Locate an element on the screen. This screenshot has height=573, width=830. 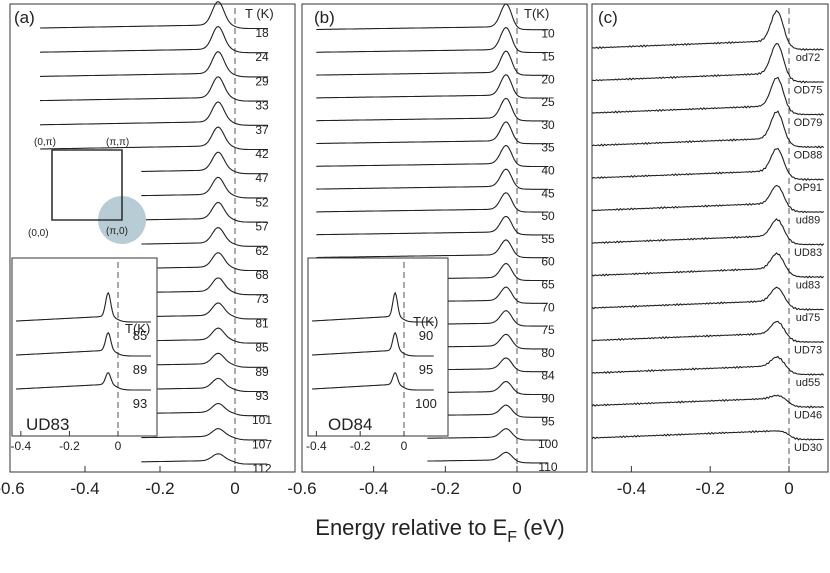
b-series-label: 95 is located at coordinates (548, 421).